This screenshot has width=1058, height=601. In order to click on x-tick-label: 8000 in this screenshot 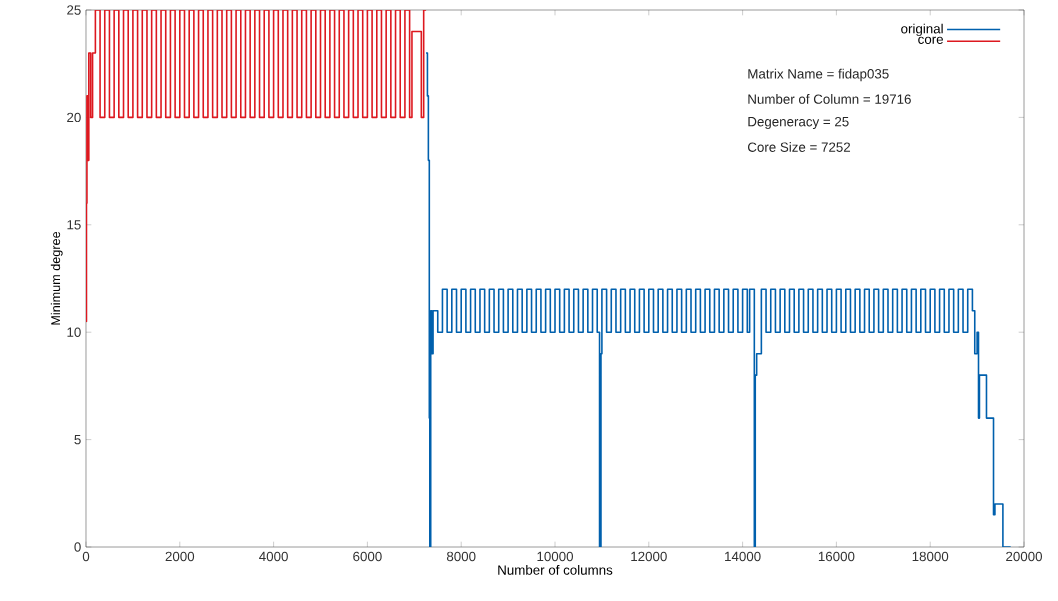, I will do `click(461, 556)`.